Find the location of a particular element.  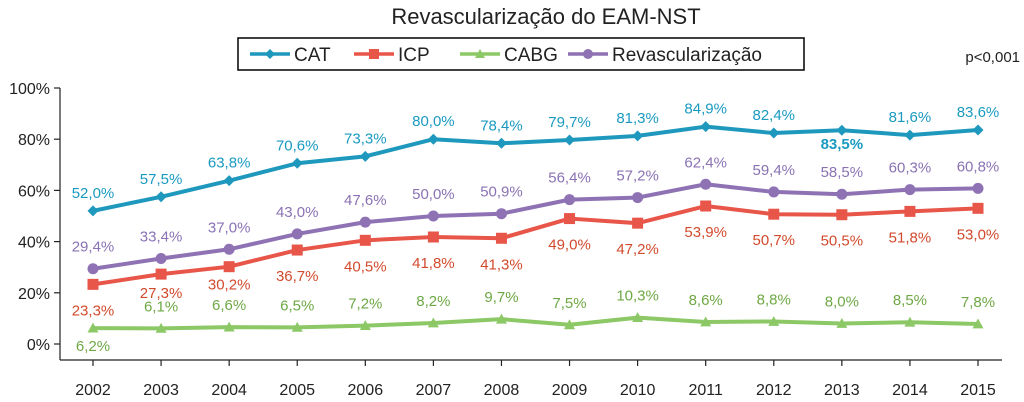

x-tick-label: 2010 is located at coordinates (638, 390).